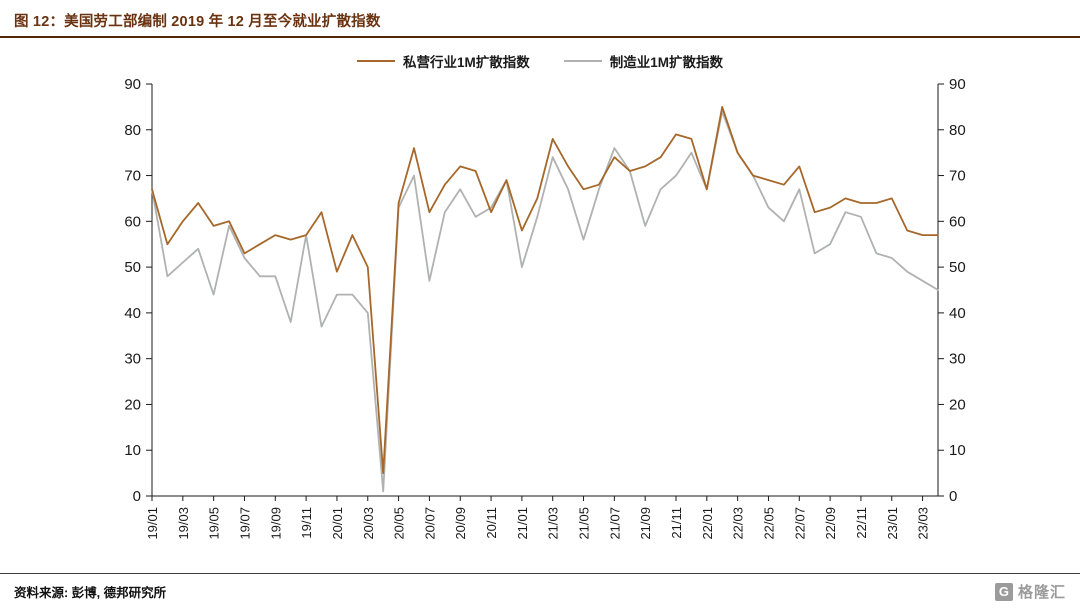  Describe the element at coordinates (540, 591) in the screenshot. I see `footer: 资料来源: 彭博, 德邦研究所 G 格隆汇` at that location.